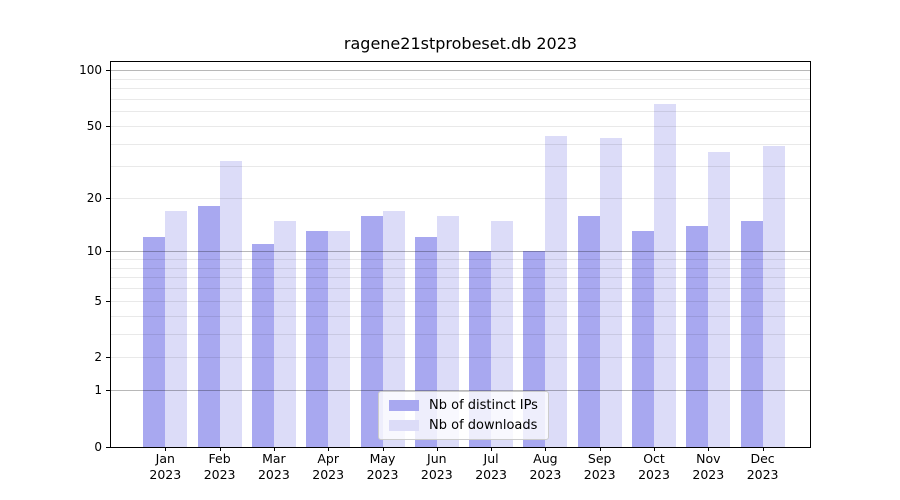 This screenshot has width=900, height=500. Describe the element at coordinates (483, 425) in the screenshot. I see `legend-label-downloads: Nb of downloads` at that location.